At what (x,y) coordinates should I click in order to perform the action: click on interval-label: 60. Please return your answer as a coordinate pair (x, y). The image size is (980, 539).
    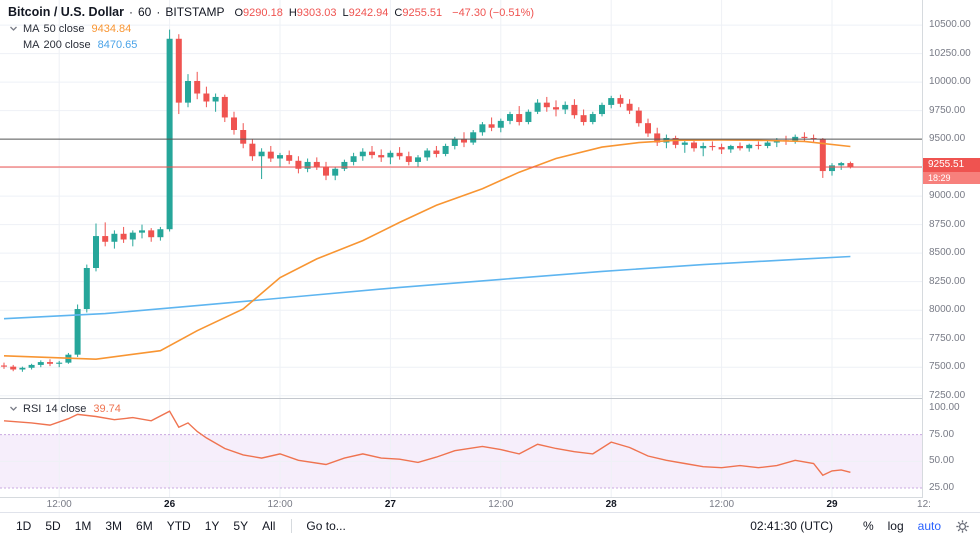
    Looking at the image, I should click on (145, 12).